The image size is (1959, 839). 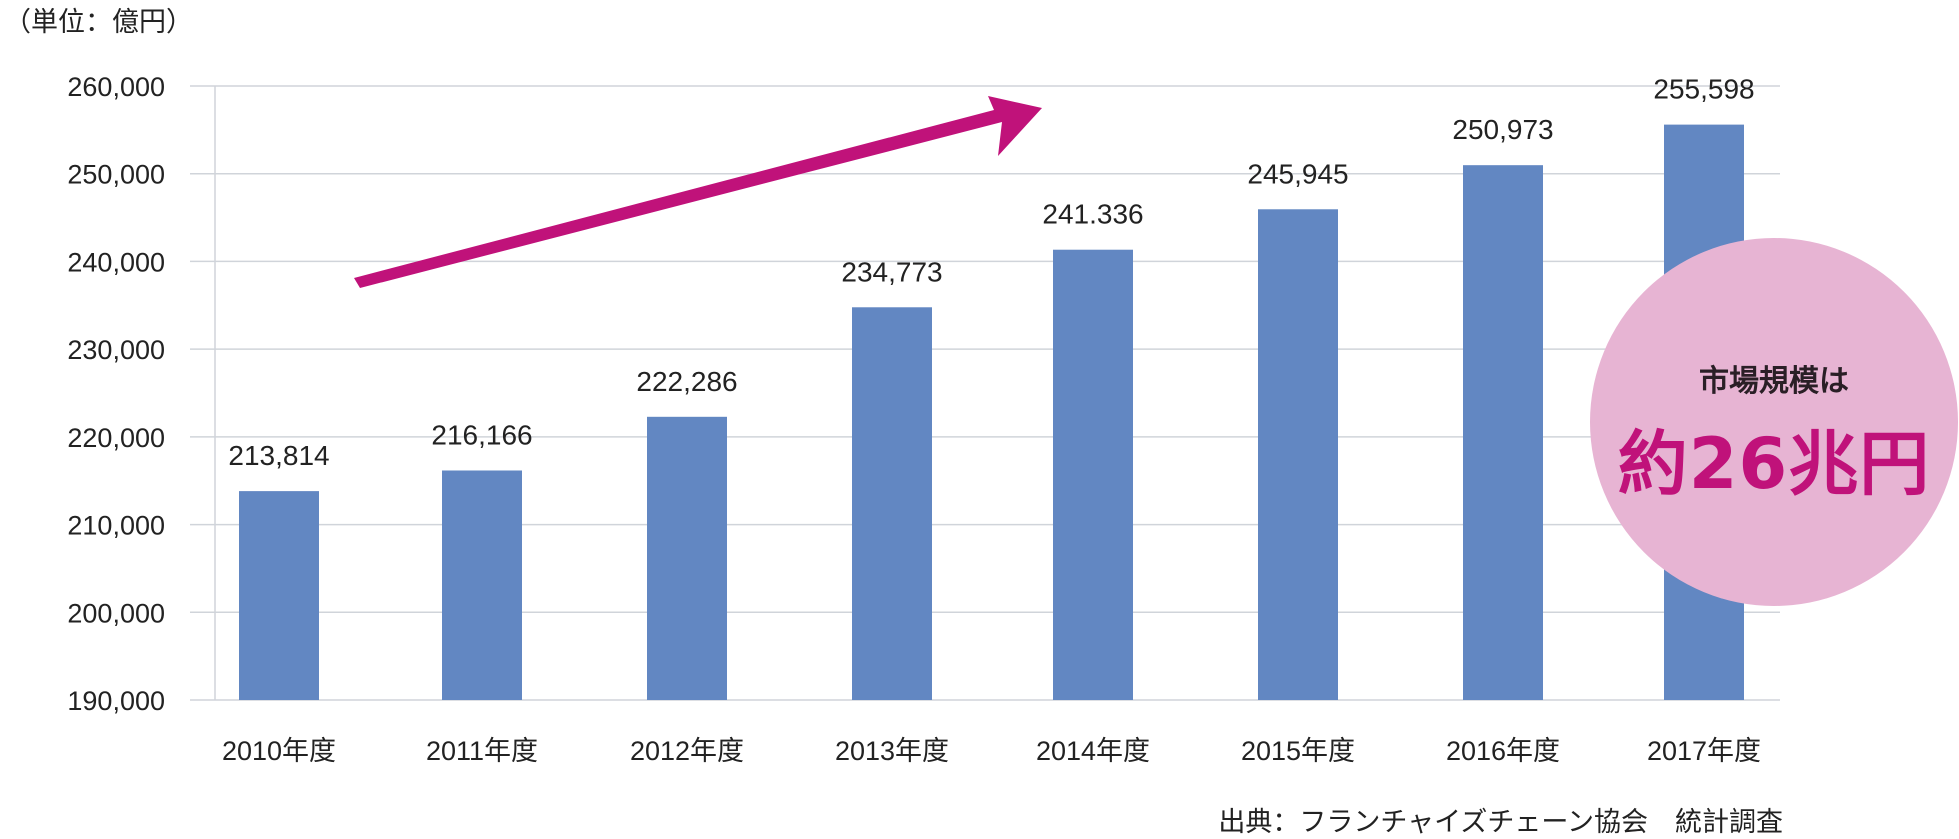 I want to click on market-size-badge: 市場規模は 約26兆円, so click(x=1774, y=422).